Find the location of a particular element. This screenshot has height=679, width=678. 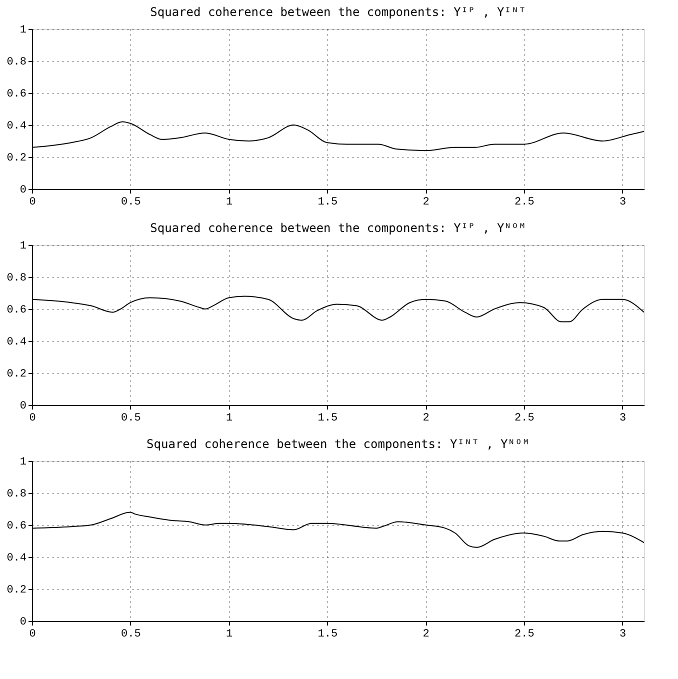

chart-title: Squared coherence between the components: Yᴵᴾ , Yᴵᴺᵀ is located at coordinates (338, 12).